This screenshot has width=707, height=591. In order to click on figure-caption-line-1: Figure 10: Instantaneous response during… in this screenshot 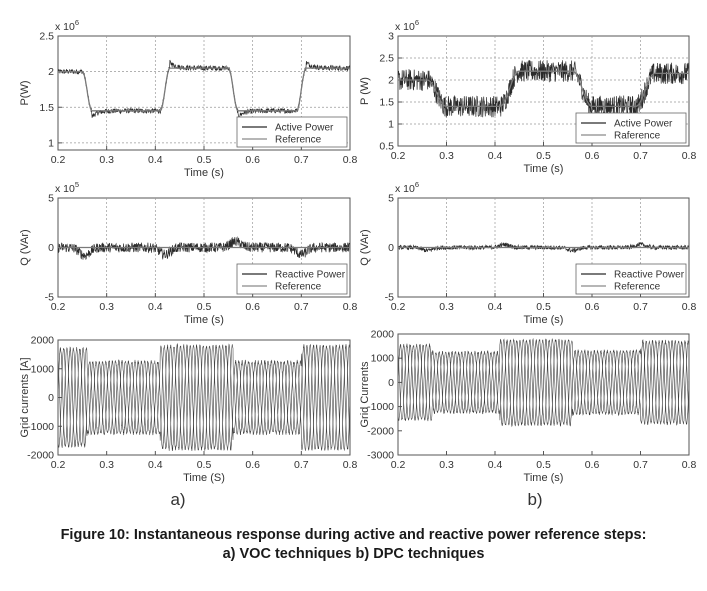, I will do `click(353, 535)`.